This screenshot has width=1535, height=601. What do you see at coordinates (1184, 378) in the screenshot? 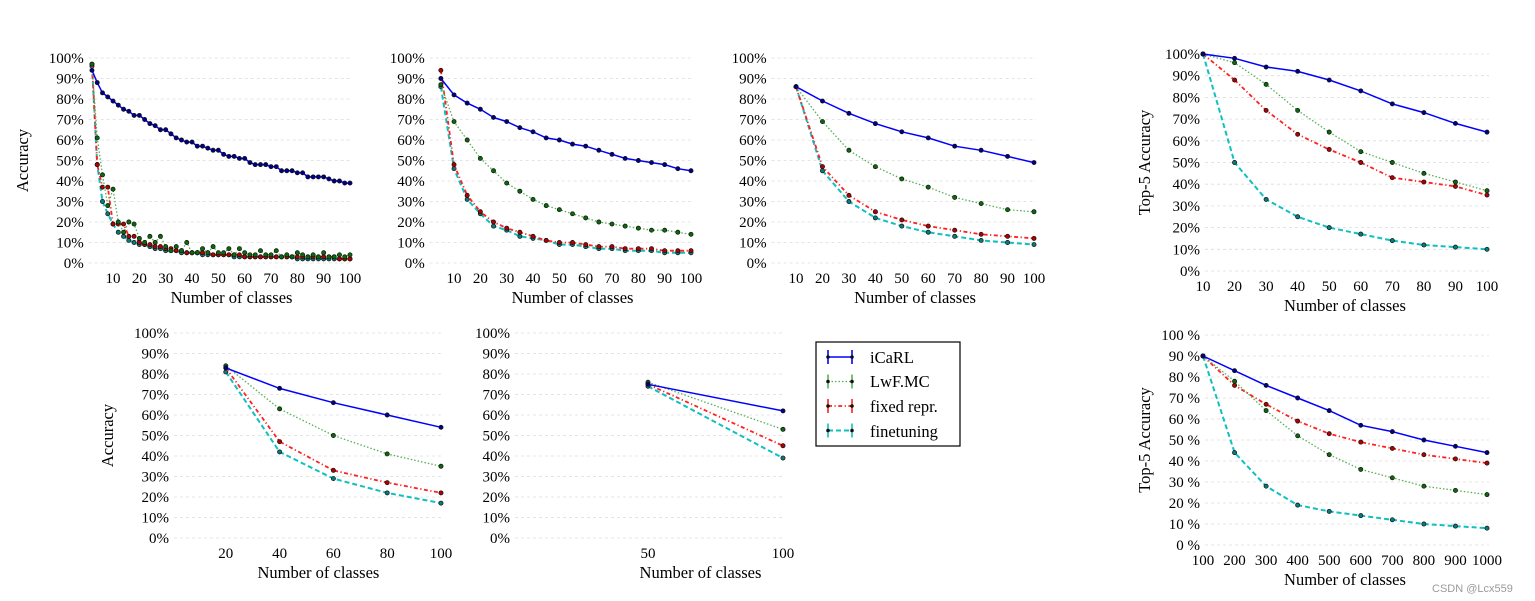
I see `y-tick-label: 80 %` at bounding box center [1184, 378].